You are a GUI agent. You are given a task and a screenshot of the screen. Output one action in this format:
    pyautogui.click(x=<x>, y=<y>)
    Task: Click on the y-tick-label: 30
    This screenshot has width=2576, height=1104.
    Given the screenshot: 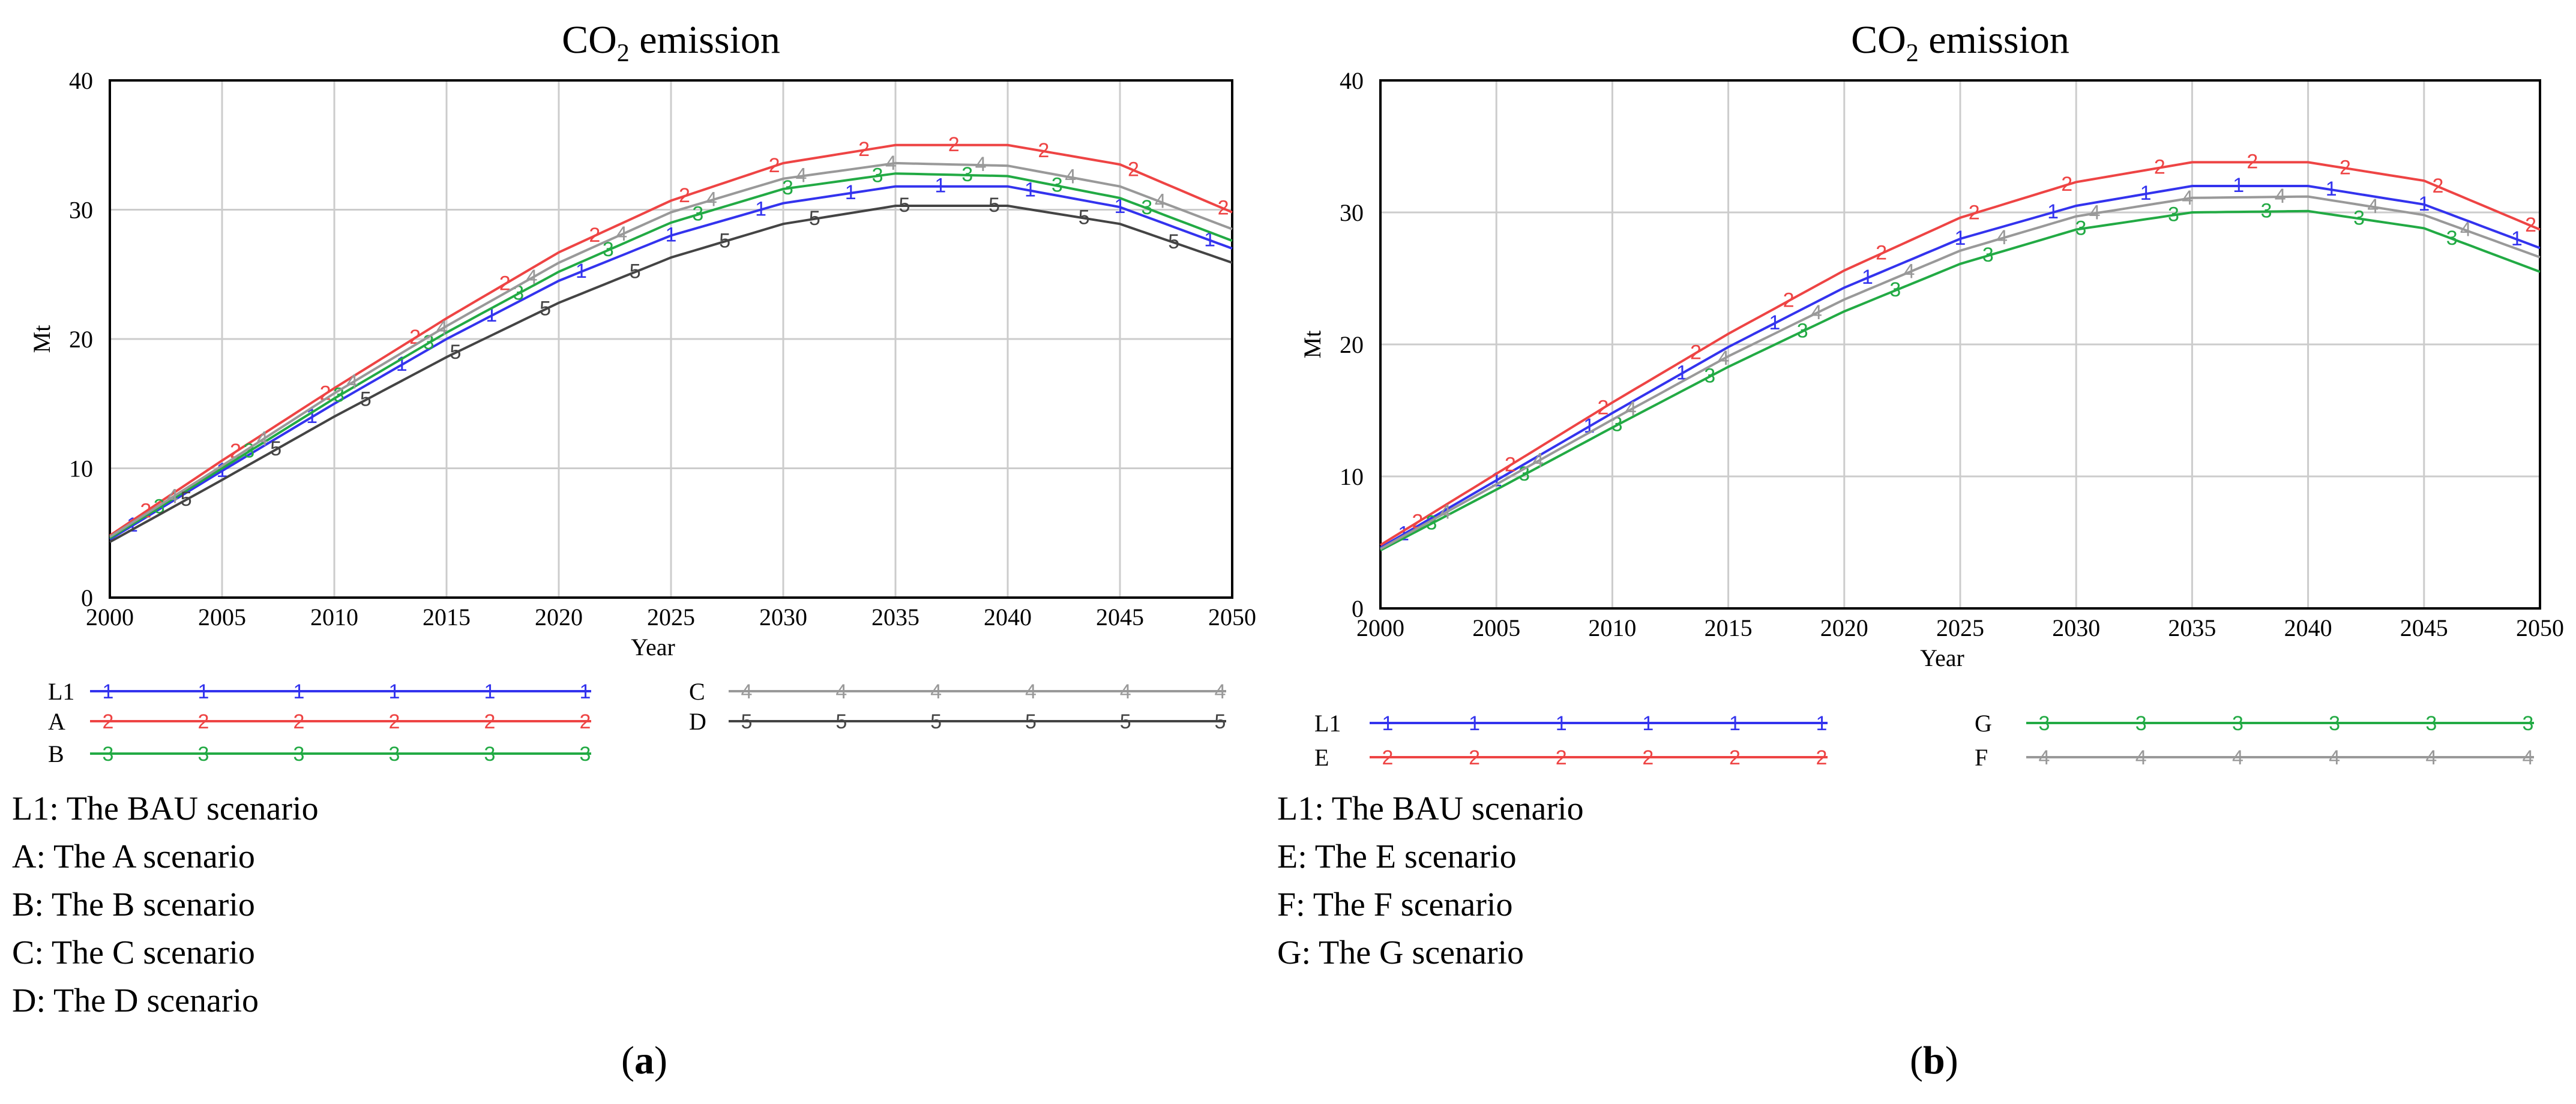 What is the action you would take?
    pyautogui.click(x=81, y=211)
    